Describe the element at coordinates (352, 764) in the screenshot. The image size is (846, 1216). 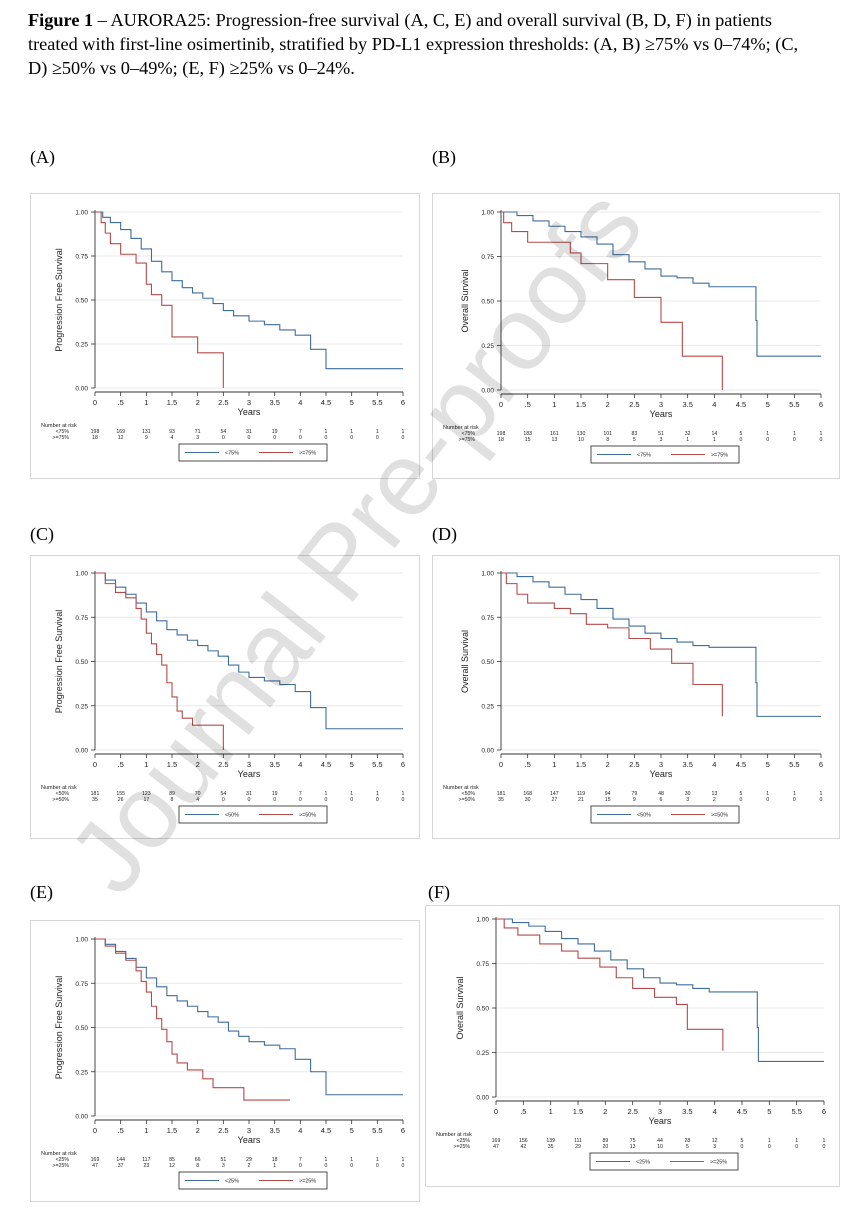
I see `x-tick-label: 5` at that location.